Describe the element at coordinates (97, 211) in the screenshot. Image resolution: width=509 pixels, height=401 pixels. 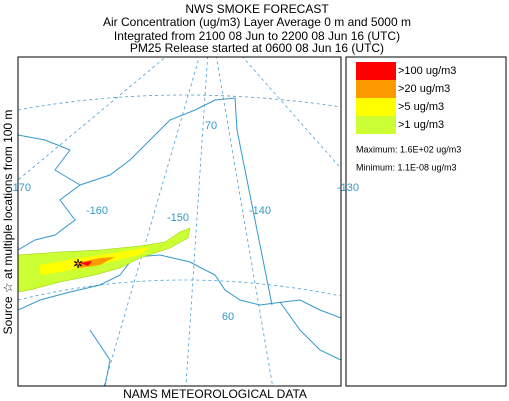
I see `graticule-label: -160` at that location.